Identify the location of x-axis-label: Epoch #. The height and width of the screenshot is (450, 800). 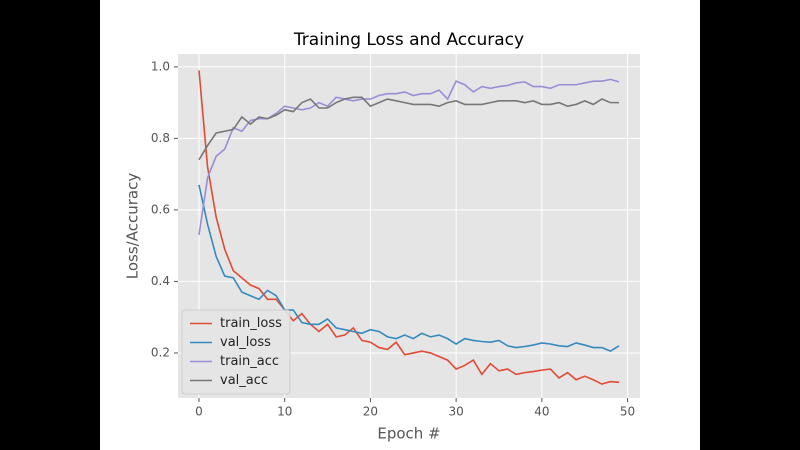
(408, 434).